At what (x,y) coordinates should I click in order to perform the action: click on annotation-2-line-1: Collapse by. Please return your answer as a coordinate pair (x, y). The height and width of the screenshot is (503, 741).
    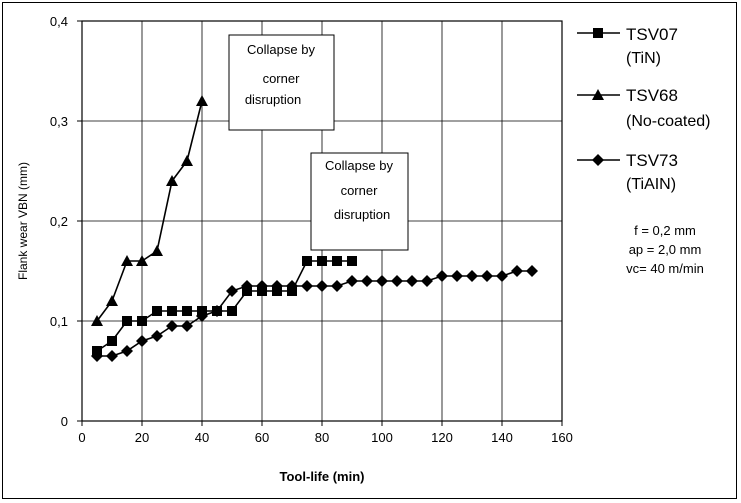
    Looking at the image, I should click on (359, 165).